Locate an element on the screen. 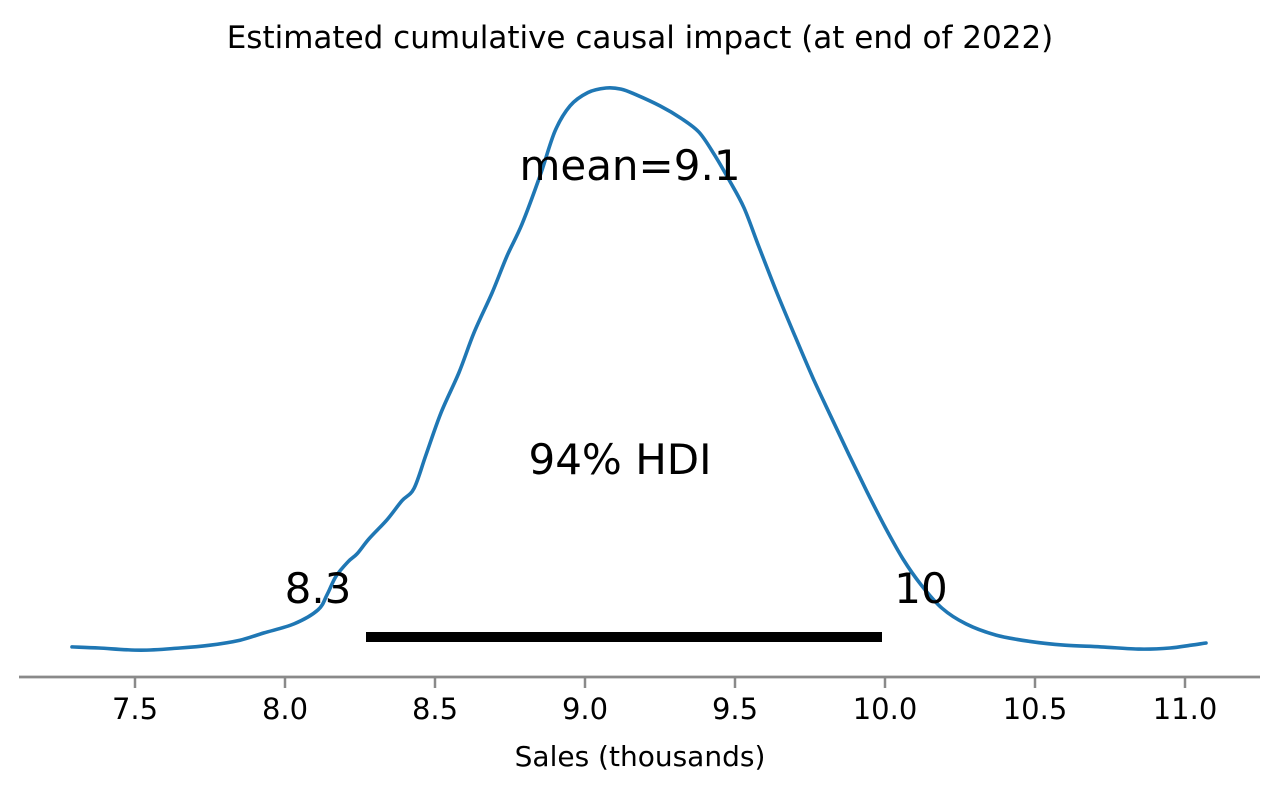 Image resolution: width=1280 pixels, height=793 pixels. x-tick-label: 8.5 is located at coordinates (435, 709).